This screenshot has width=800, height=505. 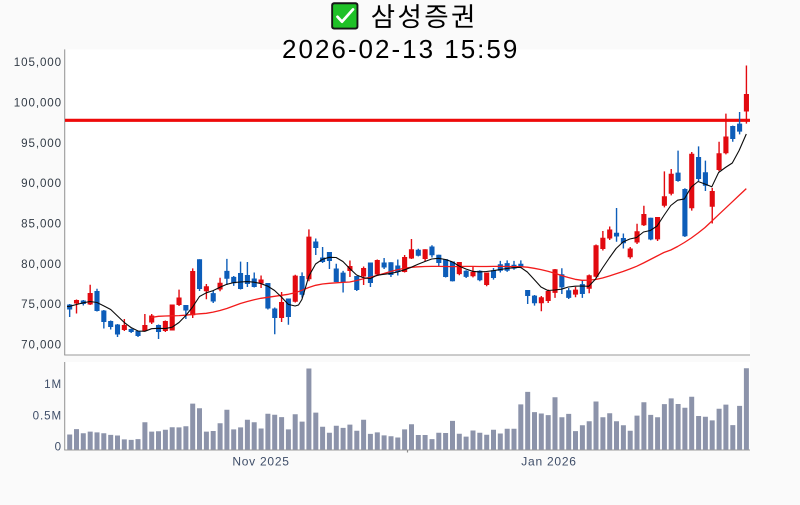 What do you see at coordinates (38, 103) in the screenshot?
I see `svg-text: 100,000` at bounding box center [38, 103].